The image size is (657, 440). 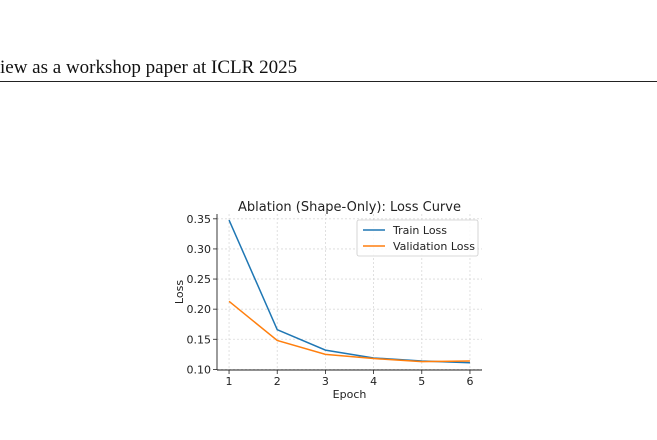 What do you see at coordinates (199, 249) in the screenshot?
I see `y-tick-label: 0.30` at bounding box center [199, 249].